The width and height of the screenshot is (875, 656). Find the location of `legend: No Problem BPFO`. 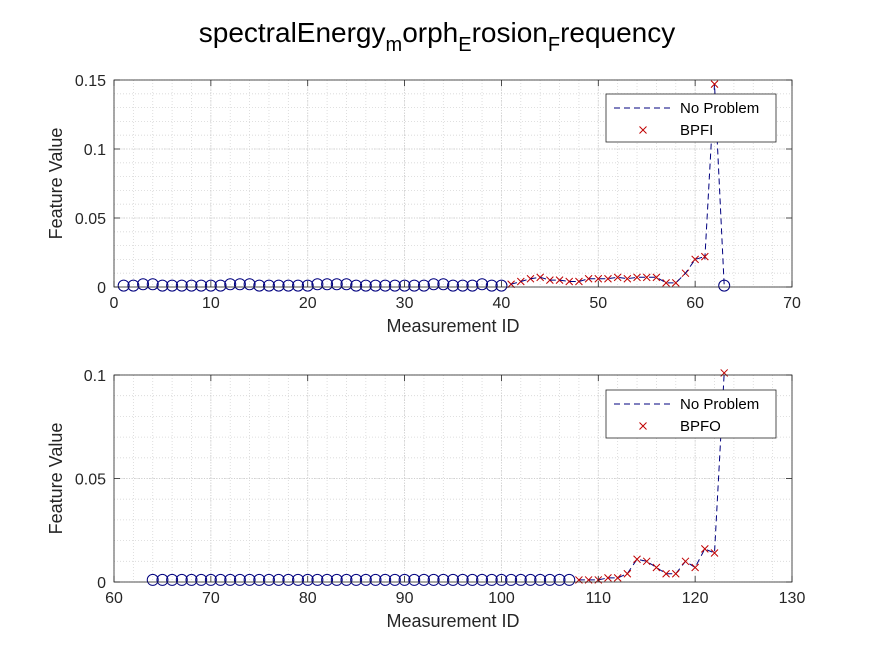

legend: No Problem BPFO is located at coordinates (691, 414).